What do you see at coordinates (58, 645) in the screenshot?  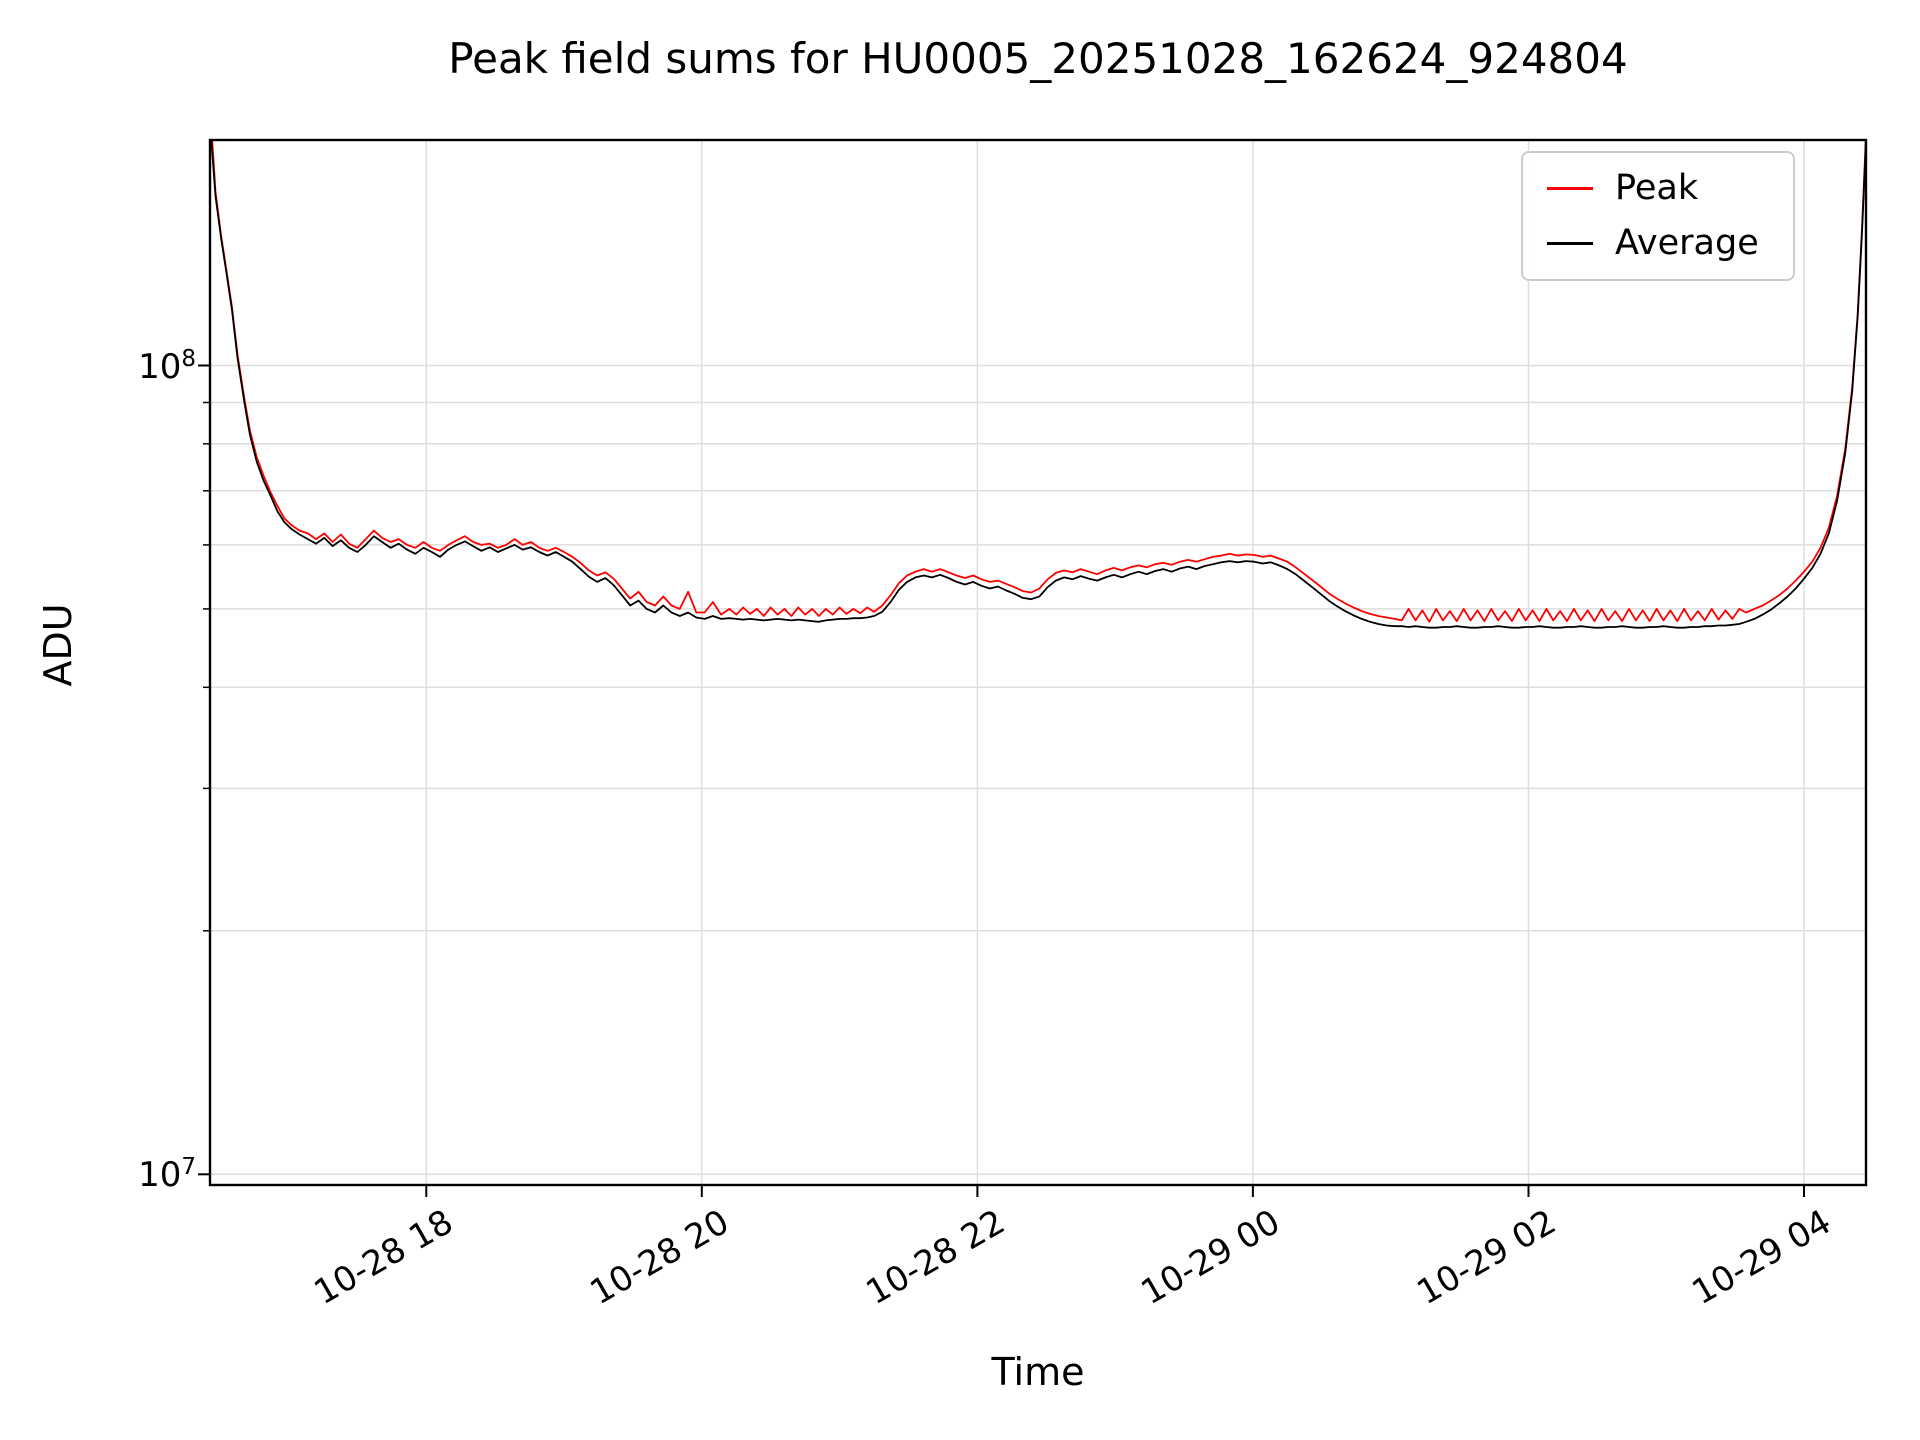 I see `y-axis-label: ADU` at bounding box center [58, 645].